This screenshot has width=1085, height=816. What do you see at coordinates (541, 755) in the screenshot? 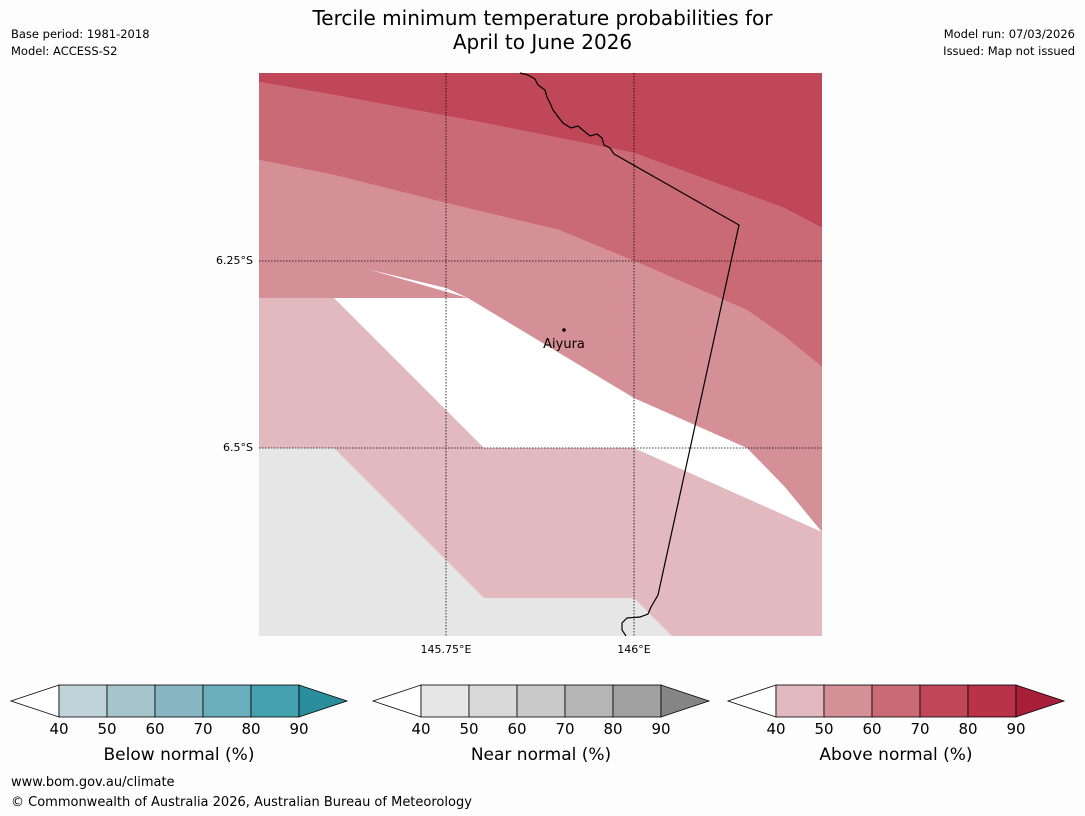
I see `colorbar-label-near-normal: Near normal (%)` at bounding box center [541, 755].